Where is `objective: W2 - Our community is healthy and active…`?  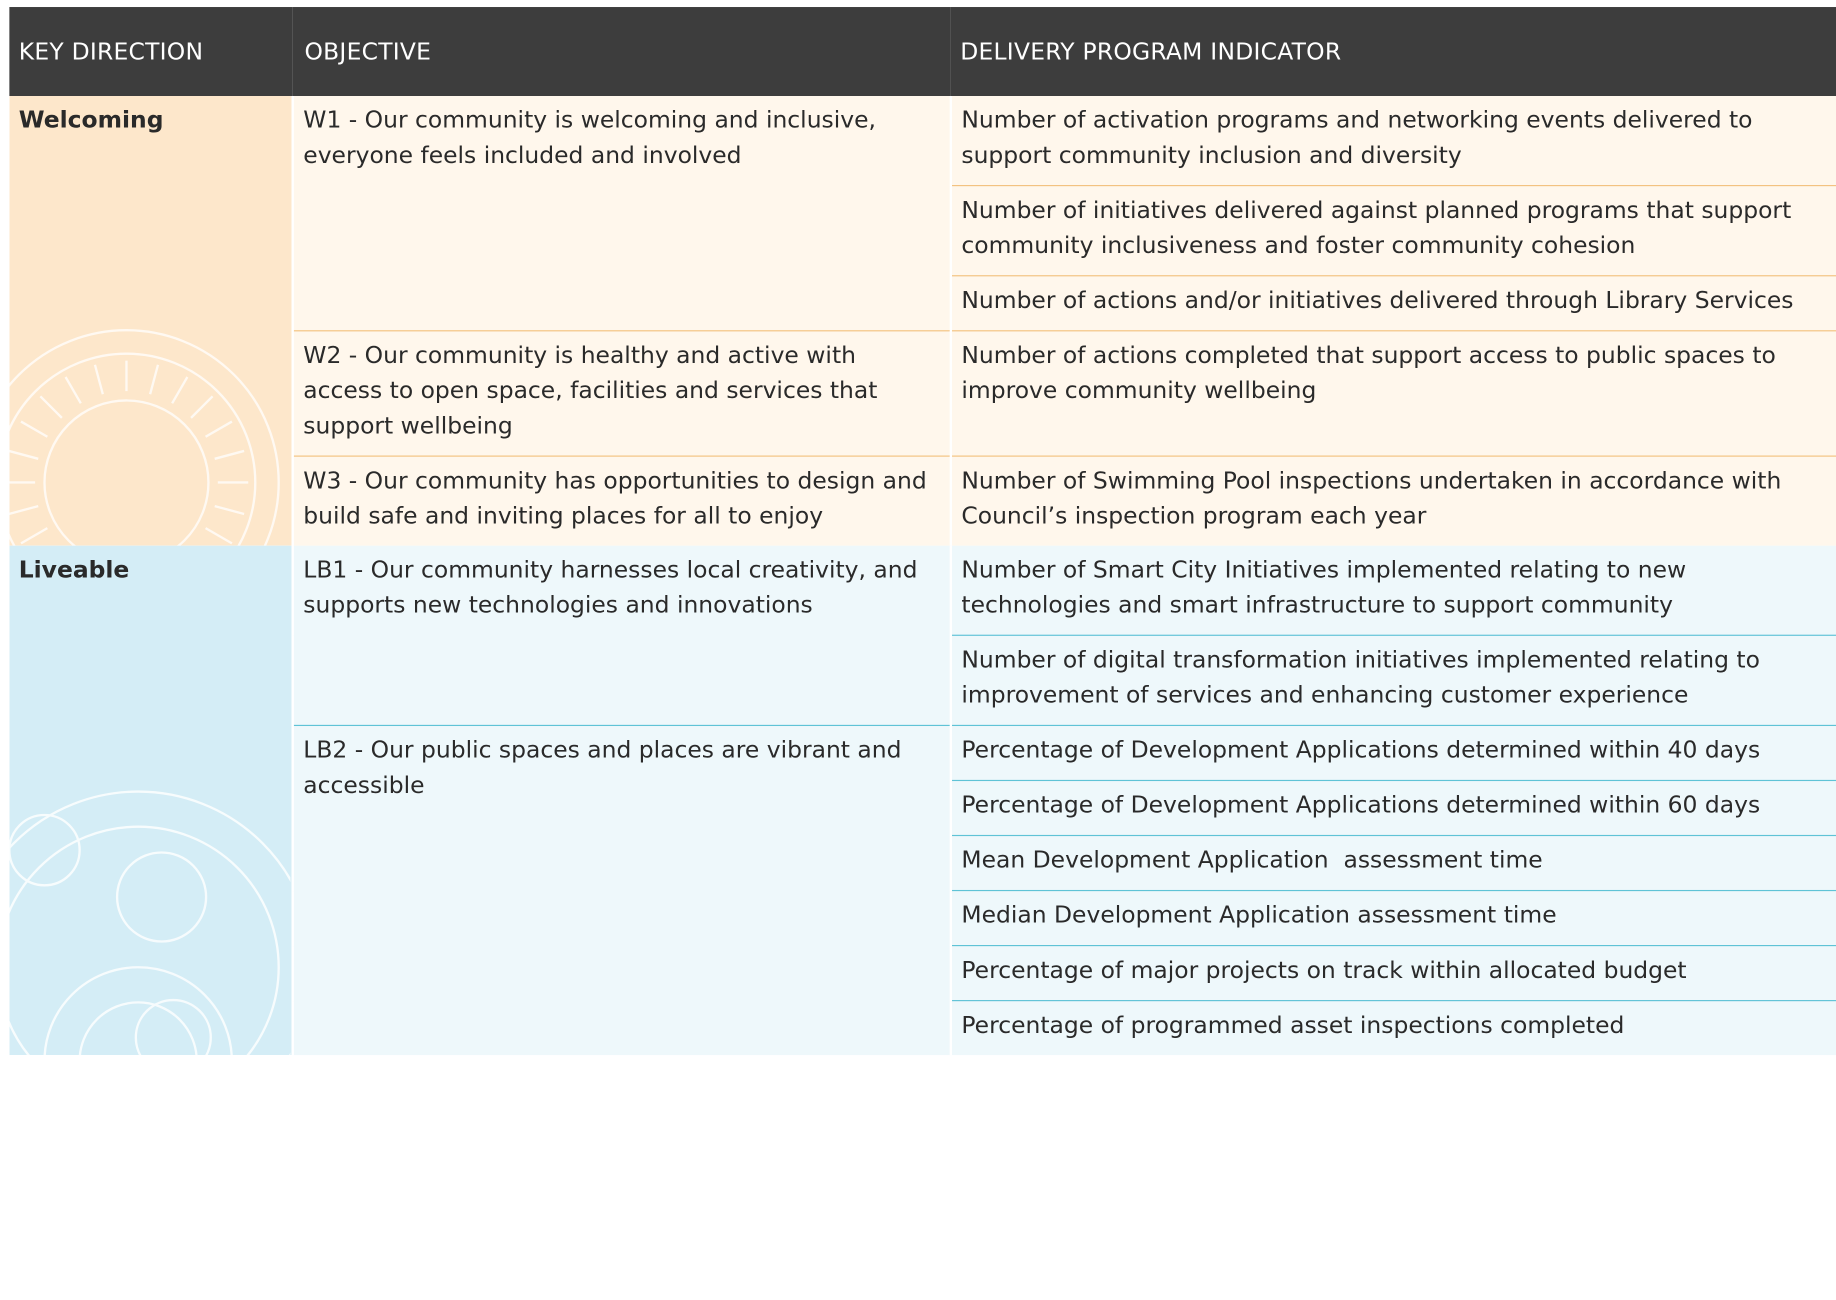 objective: W2 - Our community is healthy and active… is located at coordinates (621, 393).